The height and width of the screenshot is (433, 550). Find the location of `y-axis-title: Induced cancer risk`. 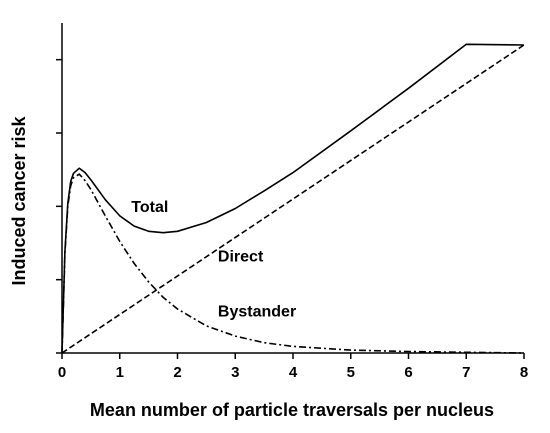

y-axis-title: Induced cancer risk is located at coordinates (19, 200).